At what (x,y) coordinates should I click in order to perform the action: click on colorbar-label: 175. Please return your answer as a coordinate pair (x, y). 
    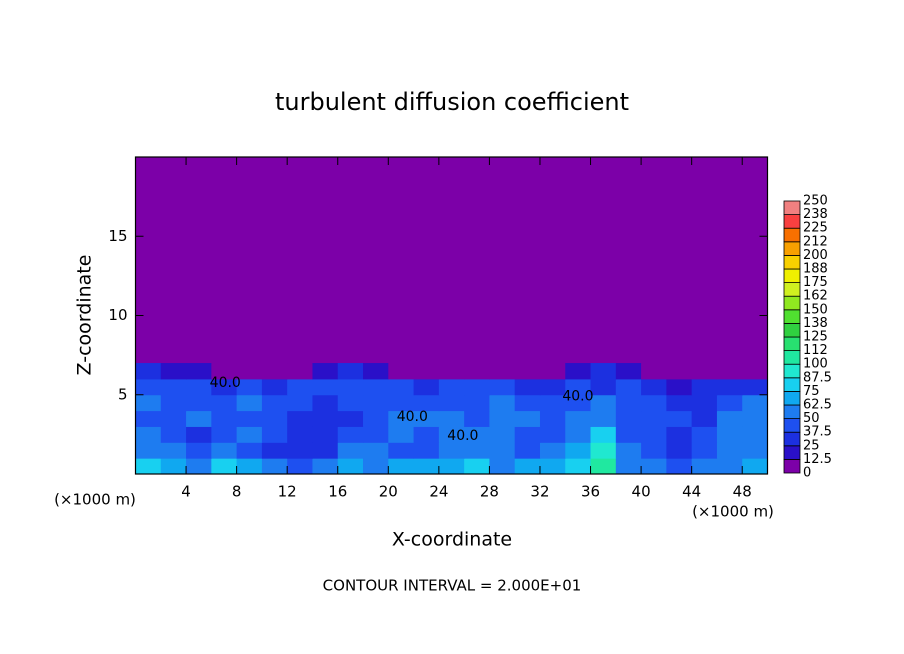
    Looking at the image, I should click on (815, 282).